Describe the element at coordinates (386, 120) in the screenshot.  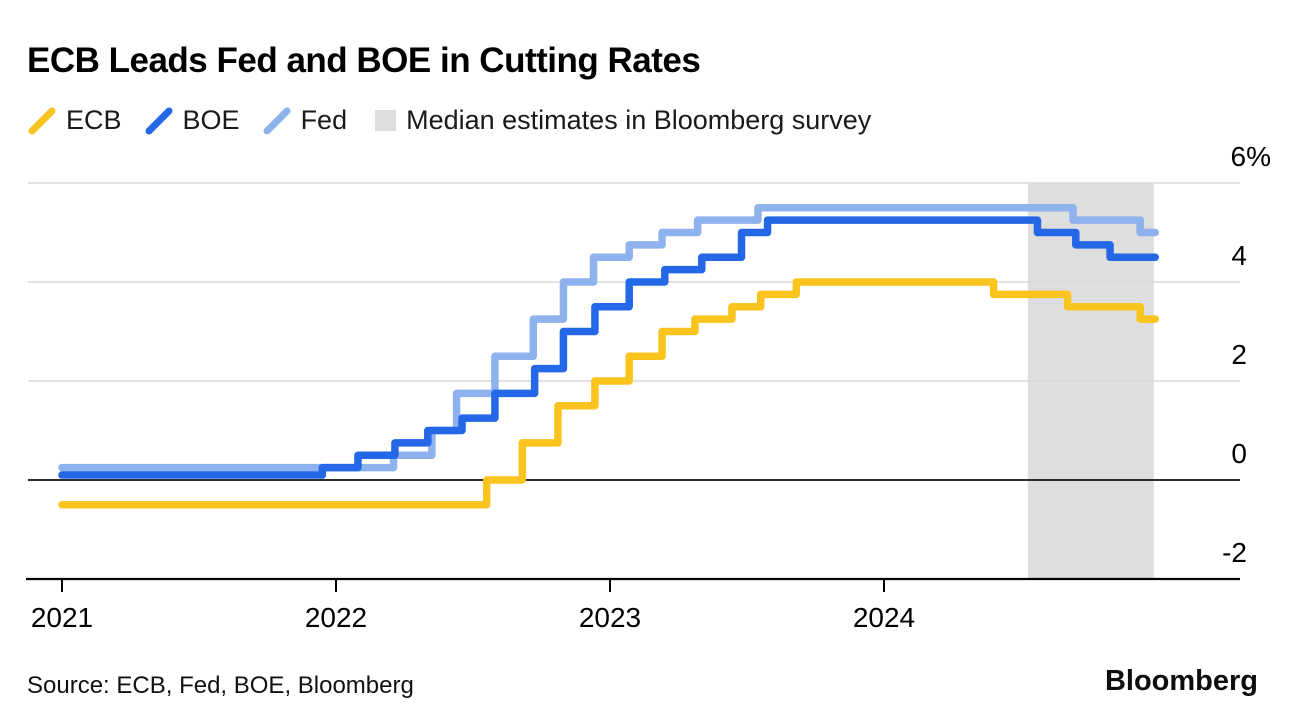
I see `legend-band-swatch` at that location.